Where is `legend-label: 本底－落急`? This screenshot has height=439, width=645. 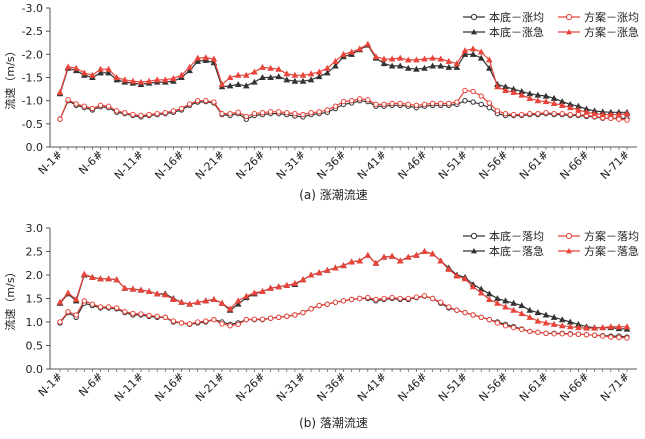 legend-label: 本底－落急 is located at coordinates (516, 251).